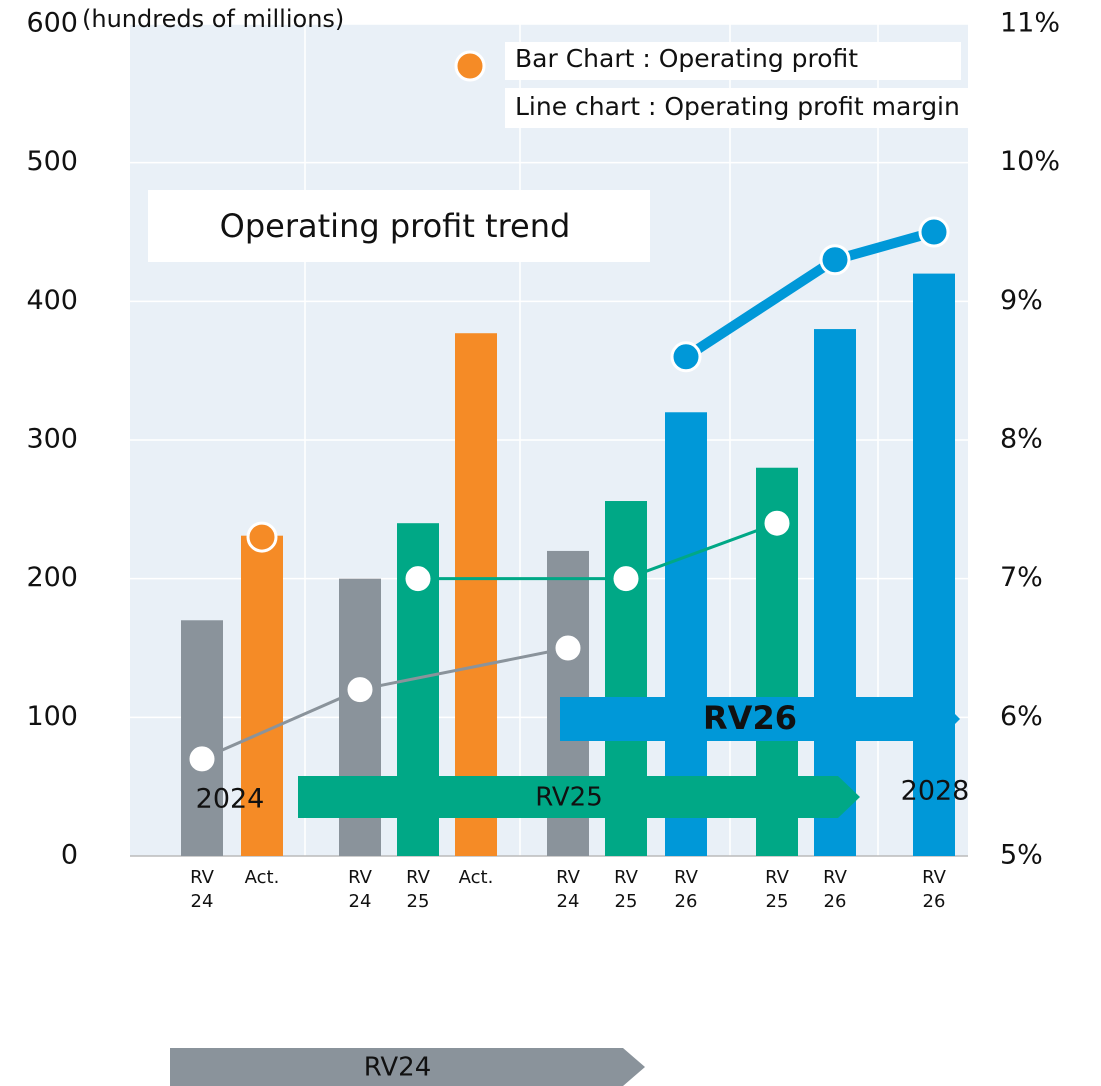  I want to click on y-tick-label: 600, so click(52, 23).